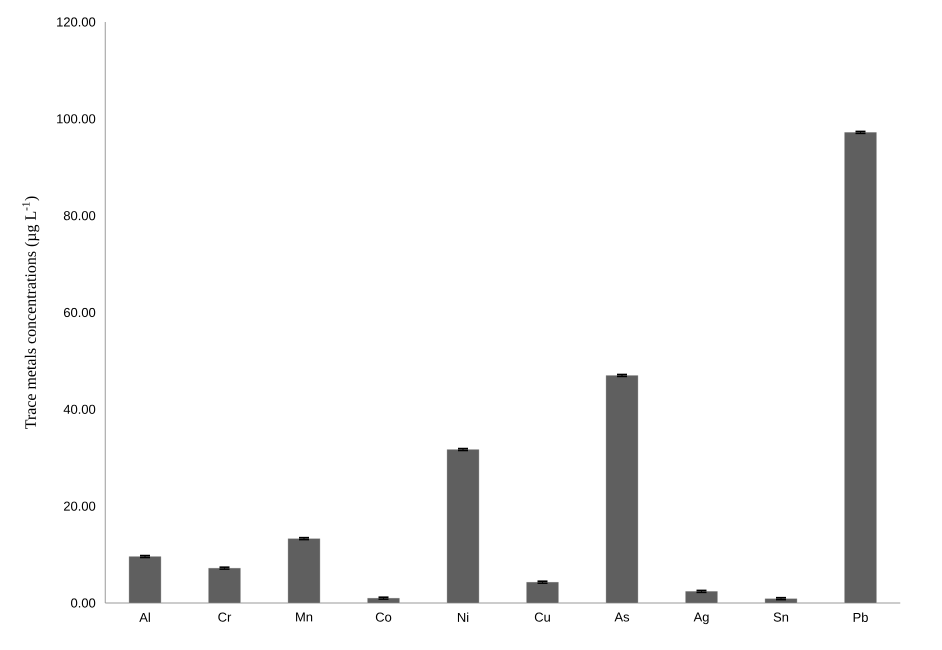 This screenshot has height=650, width=942. Describe the element at coordinates (80, 506) in the screenshot. I see `y-tick-label: 20.00` at that location.